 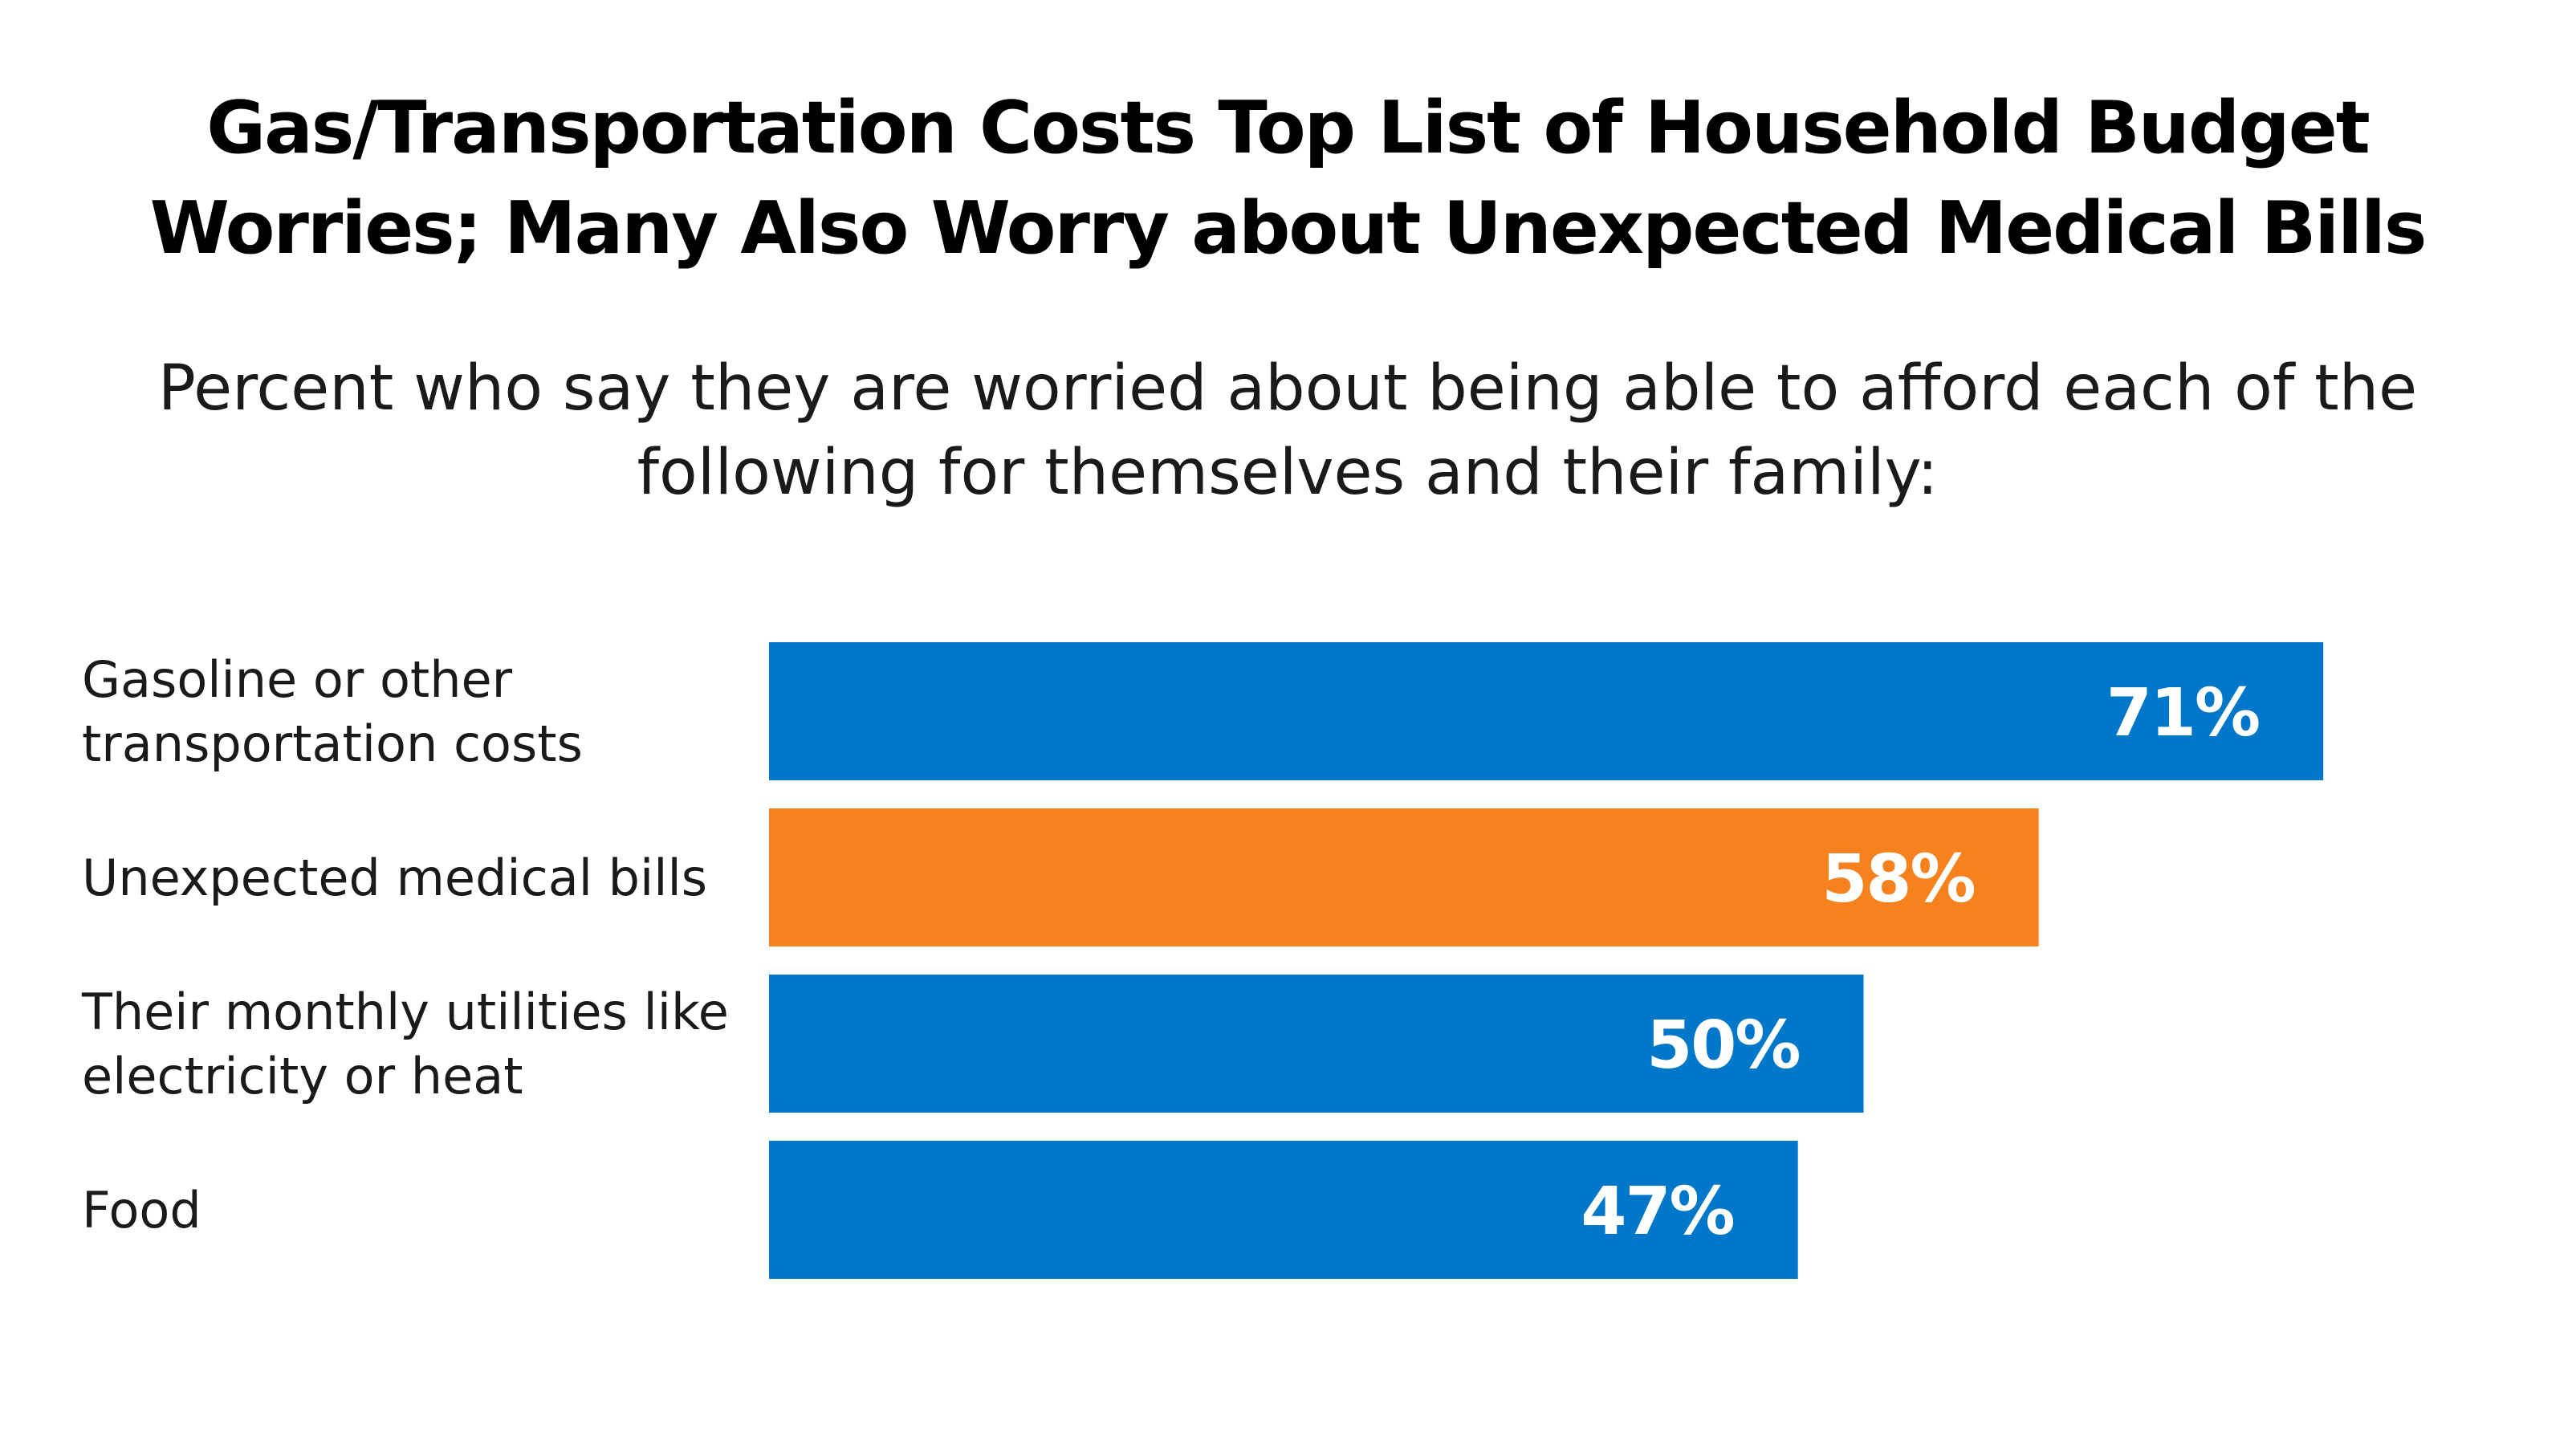 I want to click on category-label-3-line-1: Their monthly utilities like, so click(x=405, y=1012).